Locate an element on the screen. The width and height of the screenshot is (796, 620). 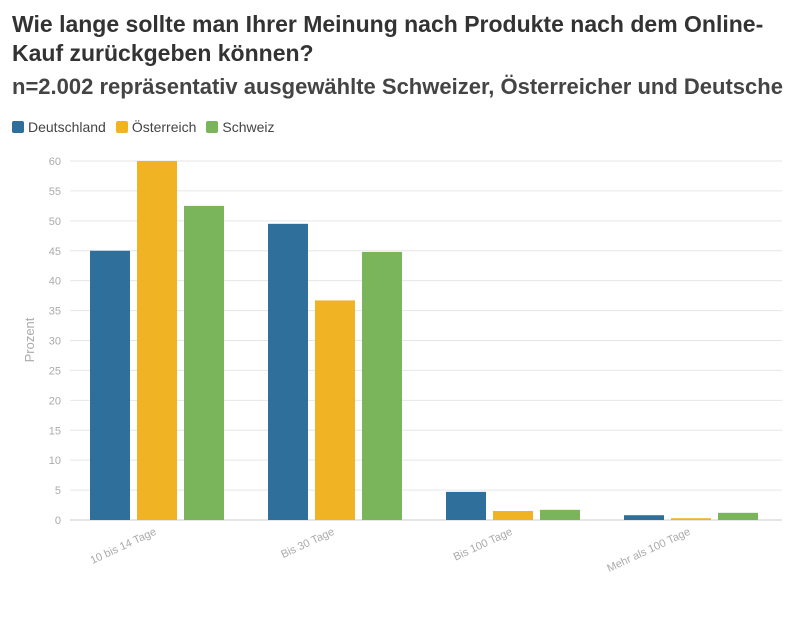
y-tick-label: 30 is located at coordinates (55, 342).